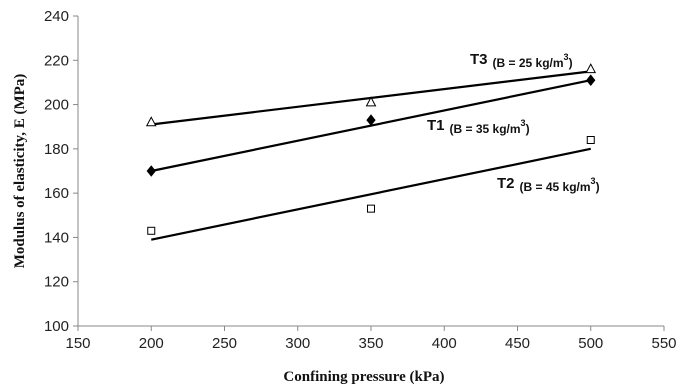  I want to click on x-tick-label: 300, so click(297, 343).